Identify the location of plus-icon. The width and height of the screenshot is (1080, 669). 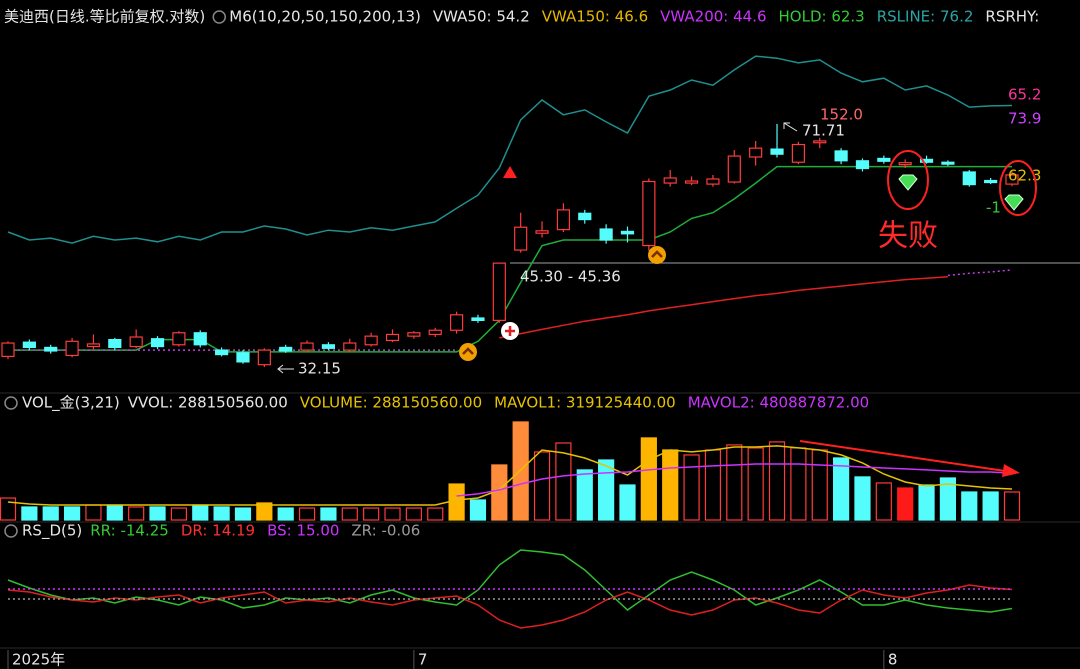
(510, 331).